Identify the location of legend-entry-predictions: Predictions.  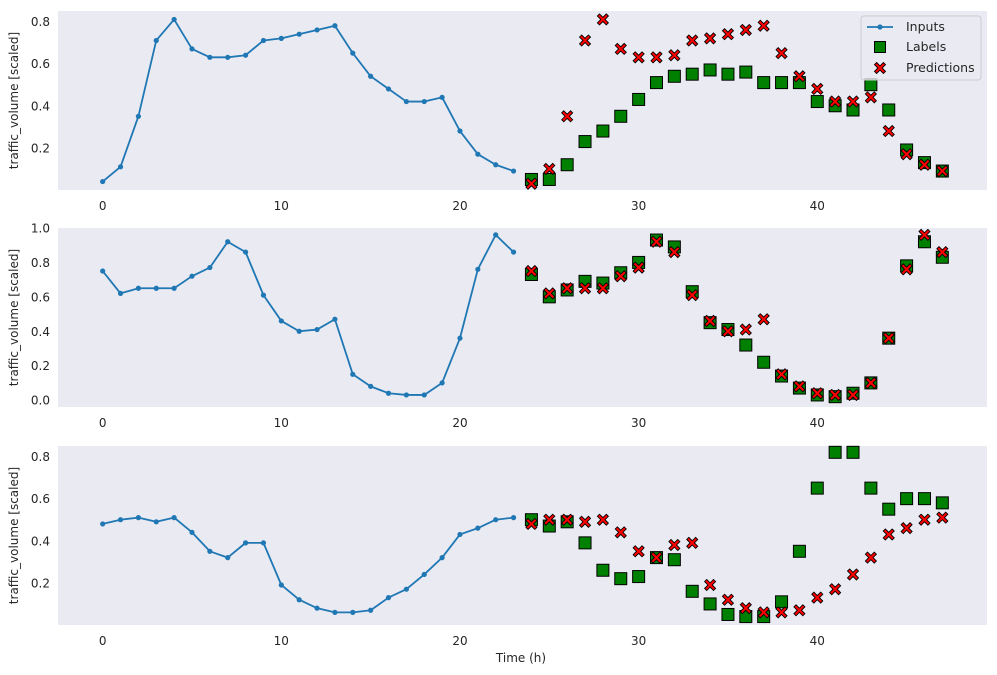
(924, 67).